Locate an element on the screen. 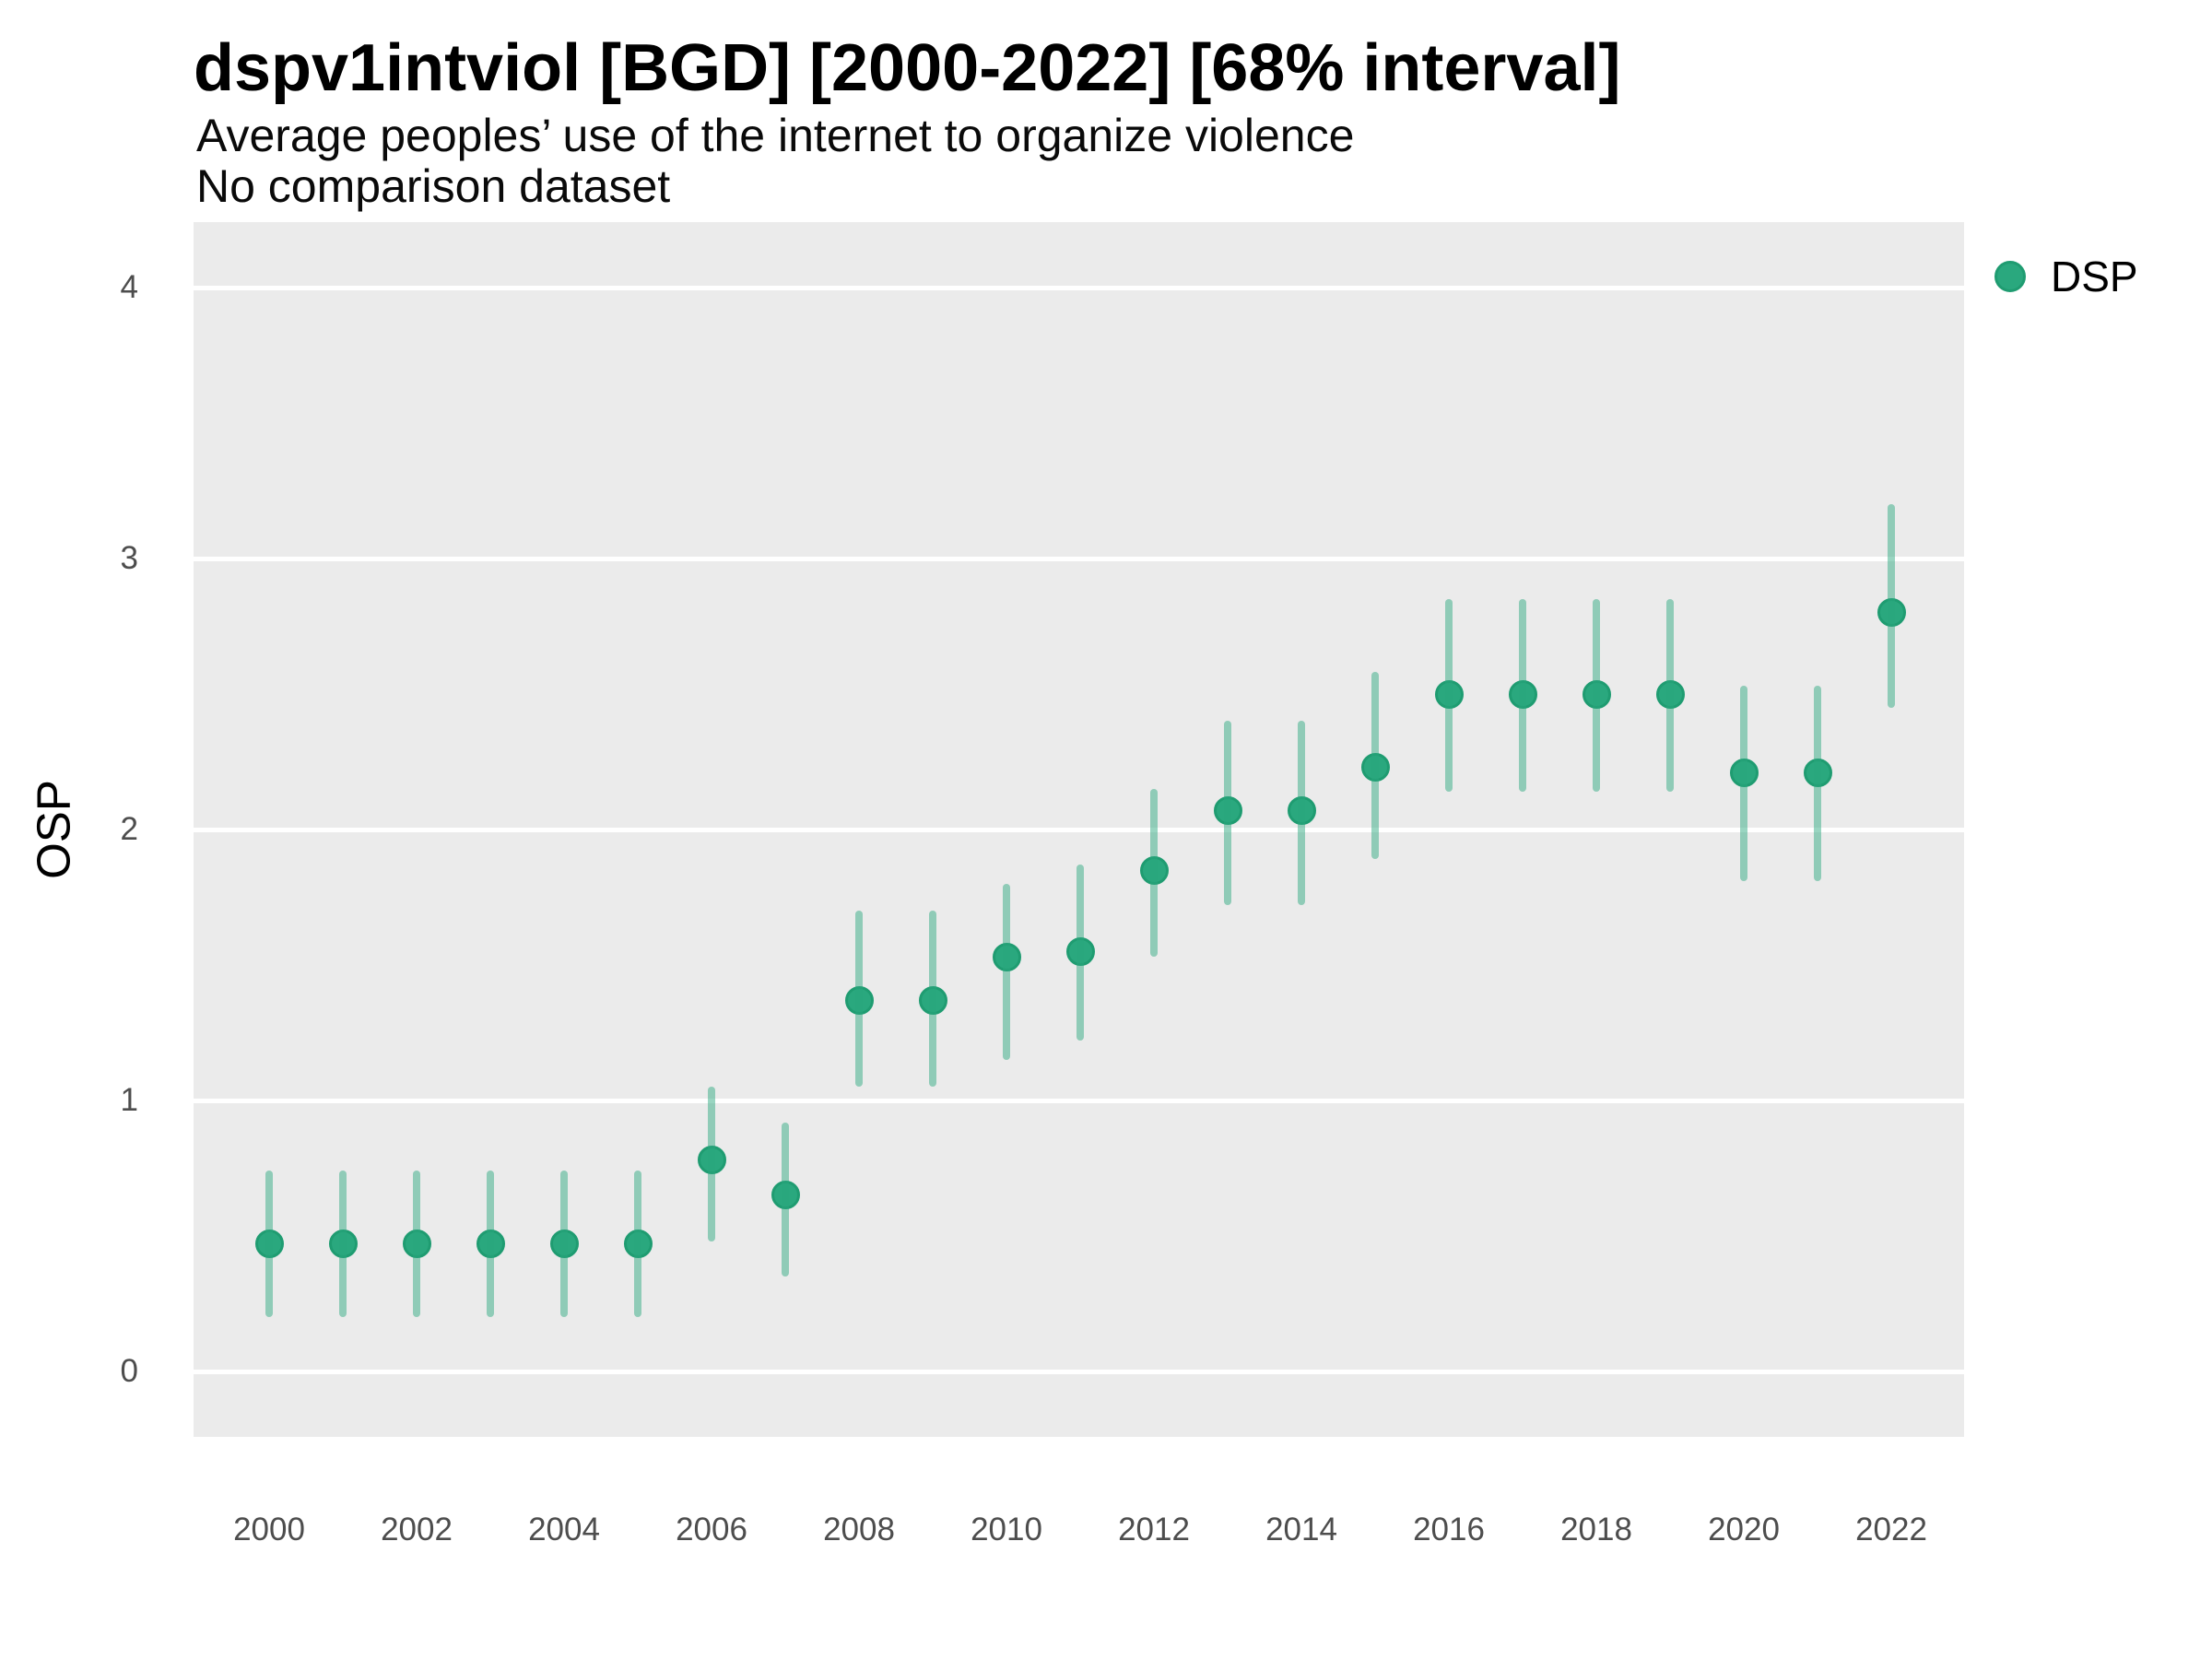  interval-line-2003 is located at coordinates (490, 1244).